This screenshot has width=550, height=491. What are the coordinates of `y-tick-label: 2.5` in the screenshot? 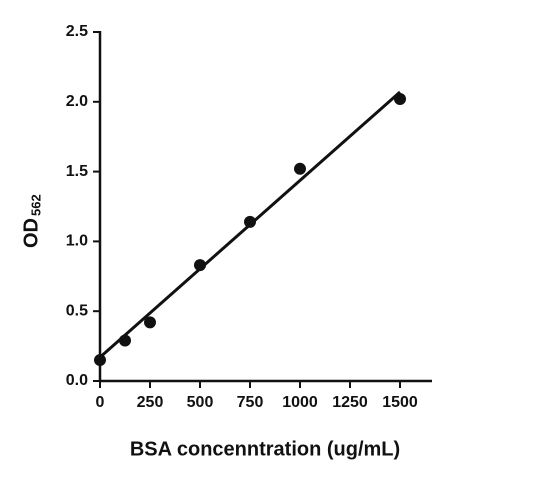 It's located at (77, 31).